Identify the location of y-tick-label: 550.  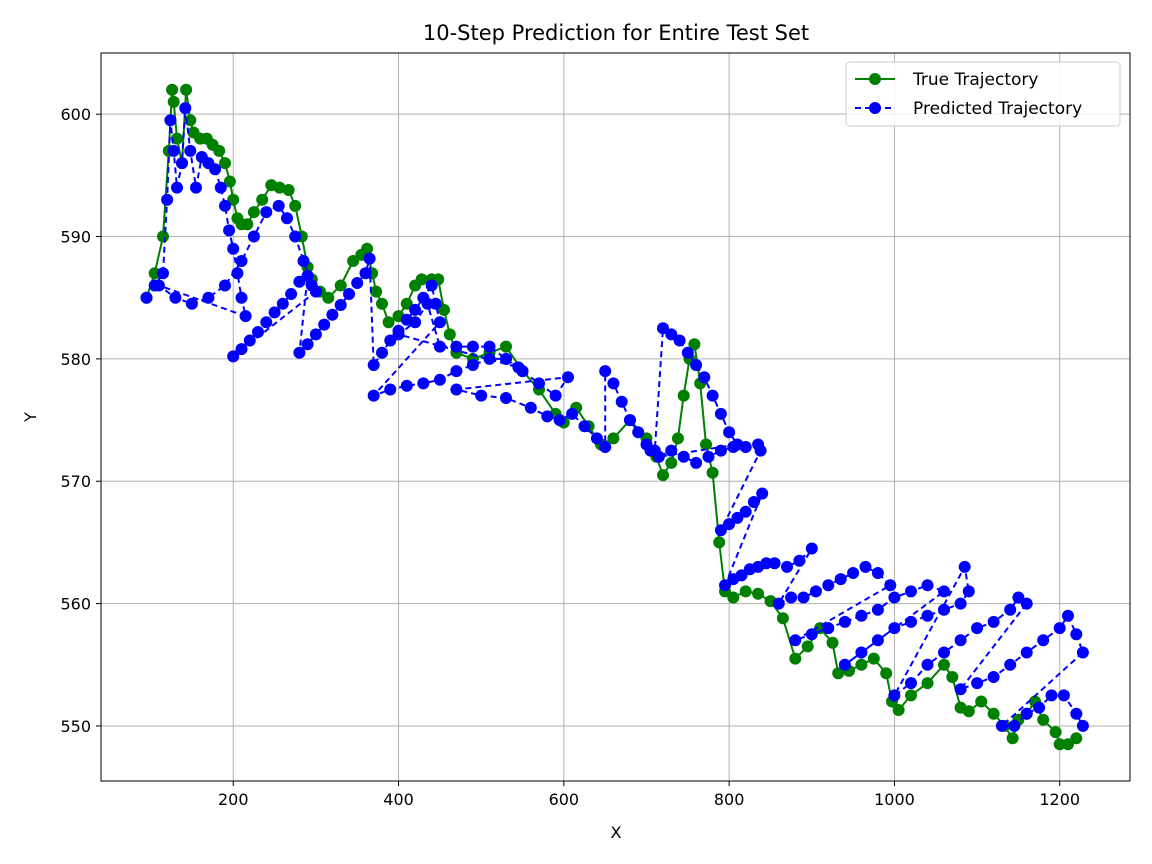
(75, 726).